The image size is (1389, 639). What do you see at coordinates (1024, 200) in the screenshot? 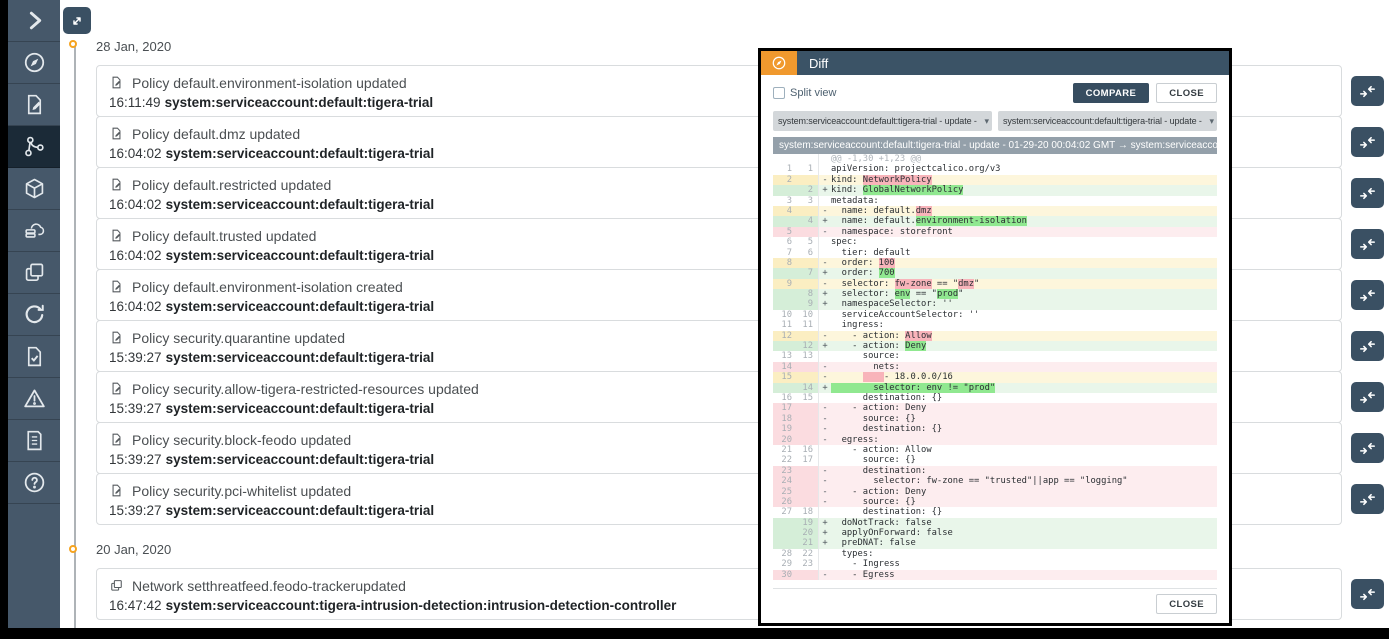
I see `diff-line-code: metadata:` at bounding box center [1024, 200].